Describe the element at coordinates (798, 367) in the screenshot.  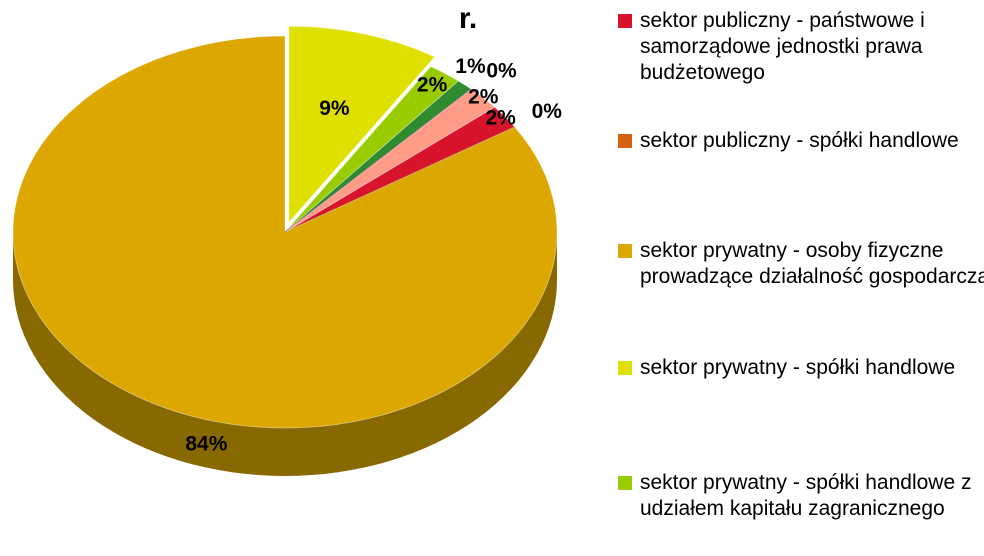
I see `legend-label: sektor prywatny - spółki handlowe` at that location.